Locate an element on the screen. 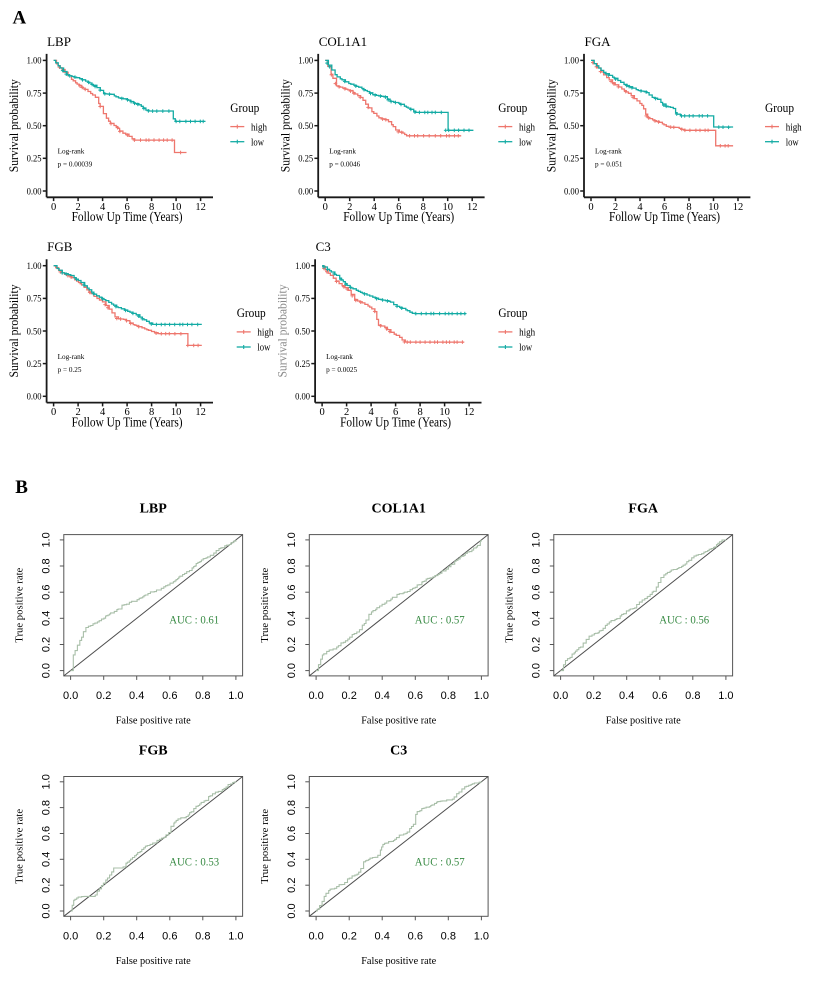 This screenshot has height=981, width=813. svg-text: AUC : 0.57 is located at coordinates (440, 861).